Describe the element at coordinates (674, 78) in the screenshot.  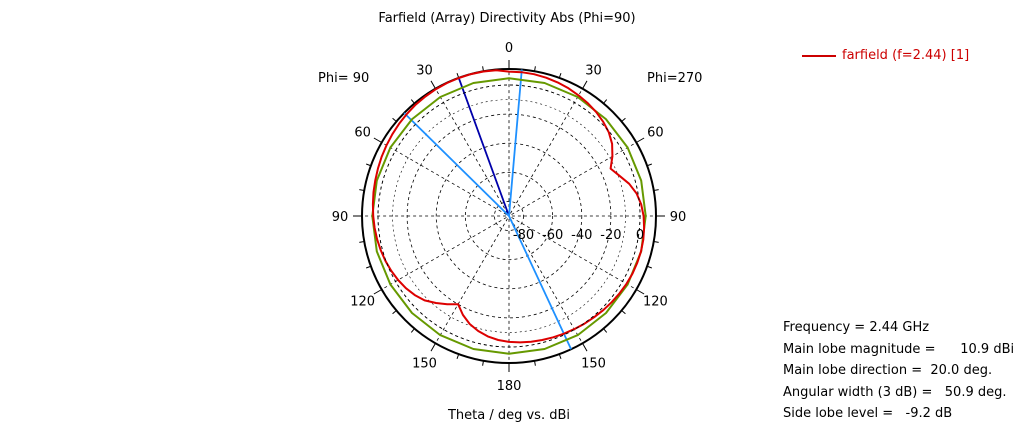
I see `phi-right-label: Phi=270` at that location.